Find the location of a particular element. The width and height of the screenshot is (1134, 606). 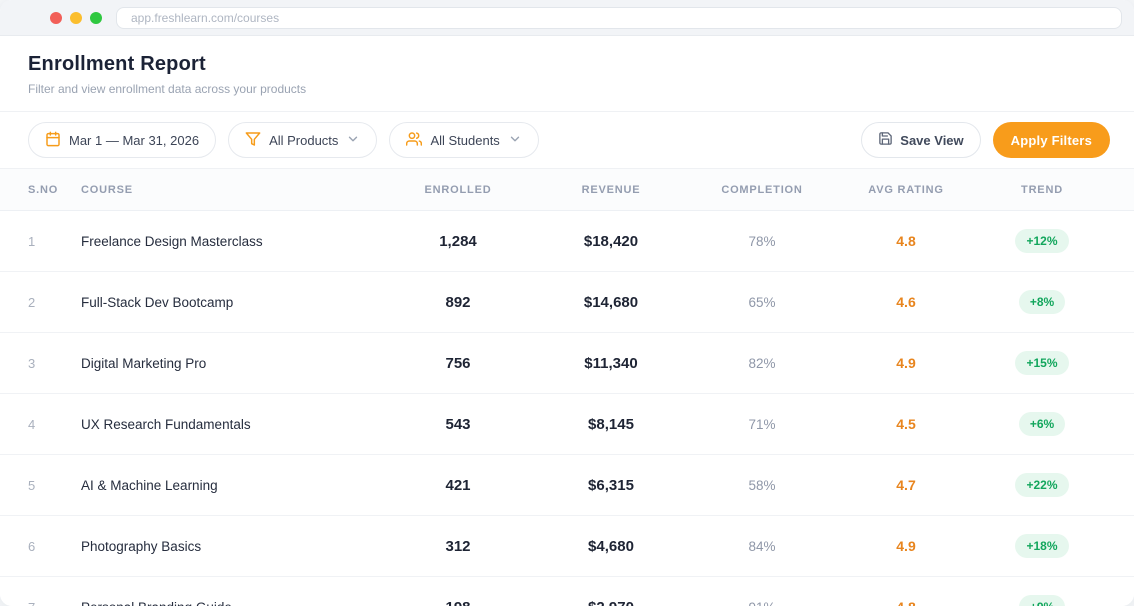

column-header-avg-rating: AVG RATING is located at coordinates (906, 189).